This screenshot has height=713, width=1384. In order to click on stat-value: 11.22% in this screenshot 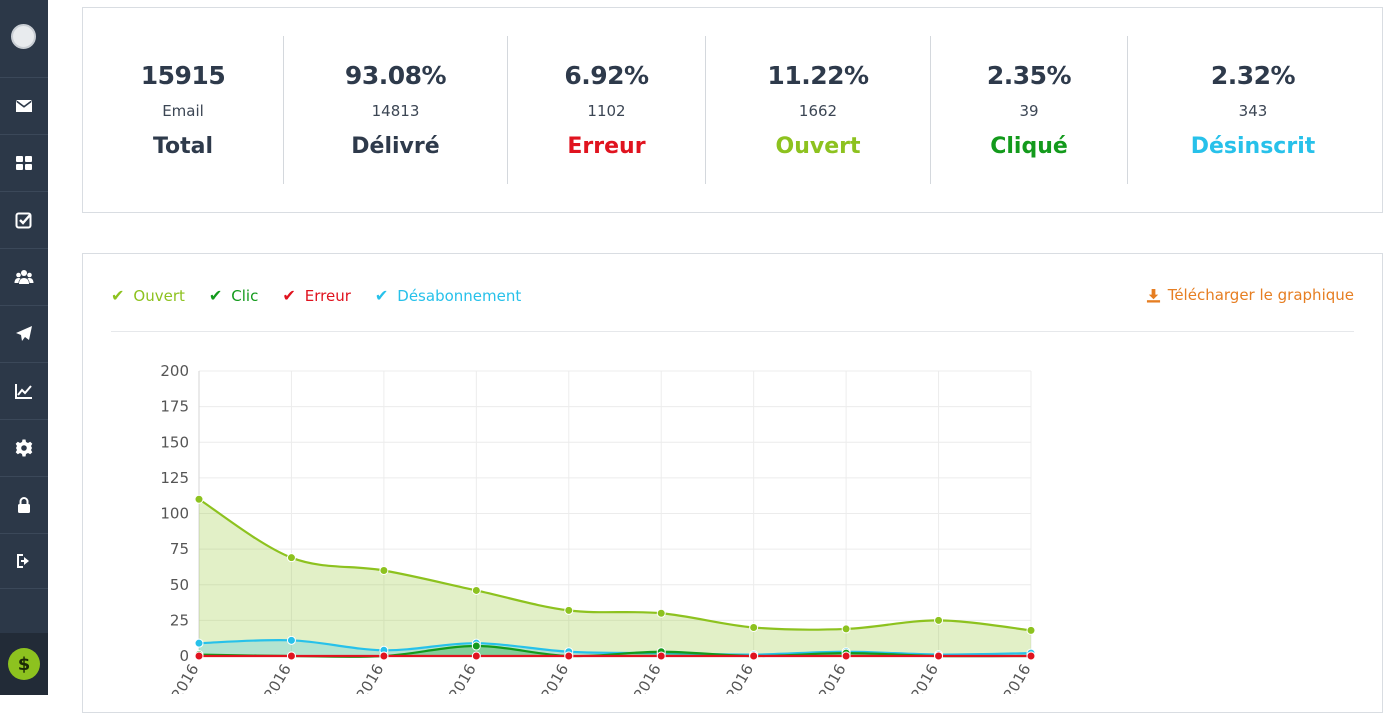, I will do `click(818, 75)`.